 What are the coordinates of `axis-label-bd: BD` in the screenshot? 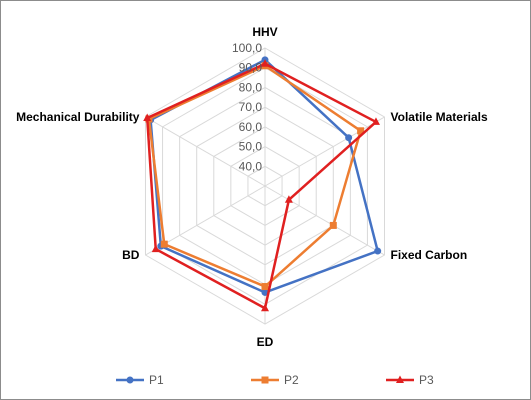 It's located at (131, 255).